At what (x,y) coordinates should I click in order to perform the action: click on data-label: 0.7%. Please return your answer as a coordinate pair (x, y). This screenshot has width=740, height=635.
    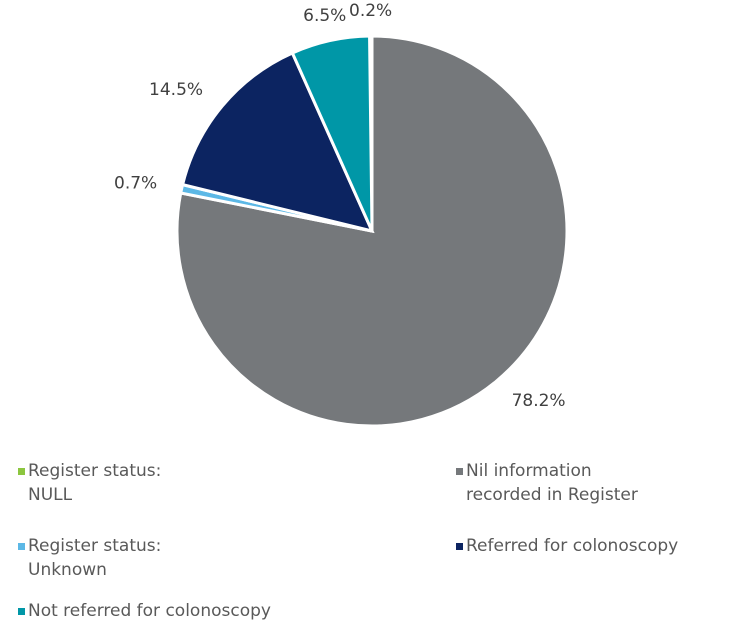
    Looking at the image, I should click on (135, 183).